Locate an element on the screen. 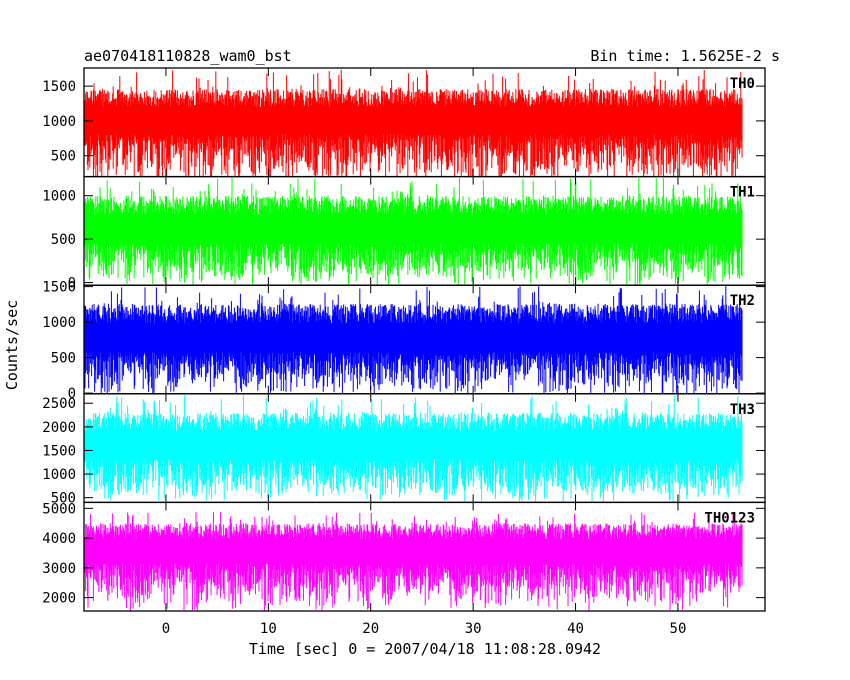 This screenshot has height=680, width=850. y-tick-label-th0-500: 500 is located at coordinates (63, 157).